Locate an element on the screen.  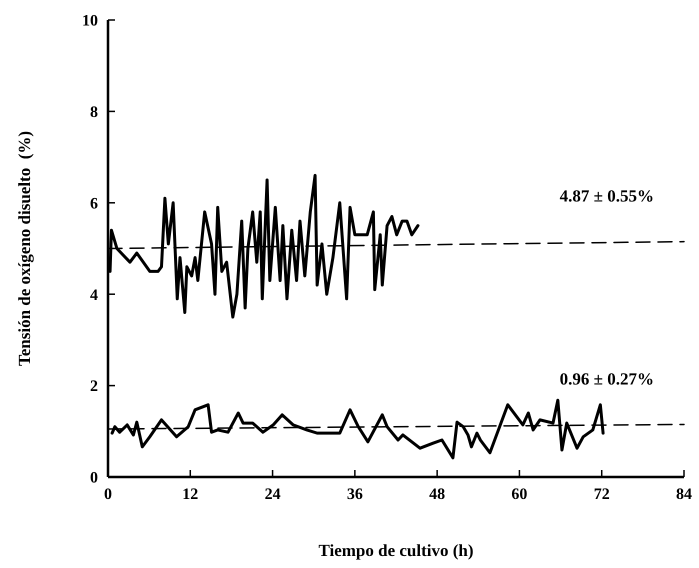
x-tick-label: 72 is located at coordinates (602, 494).